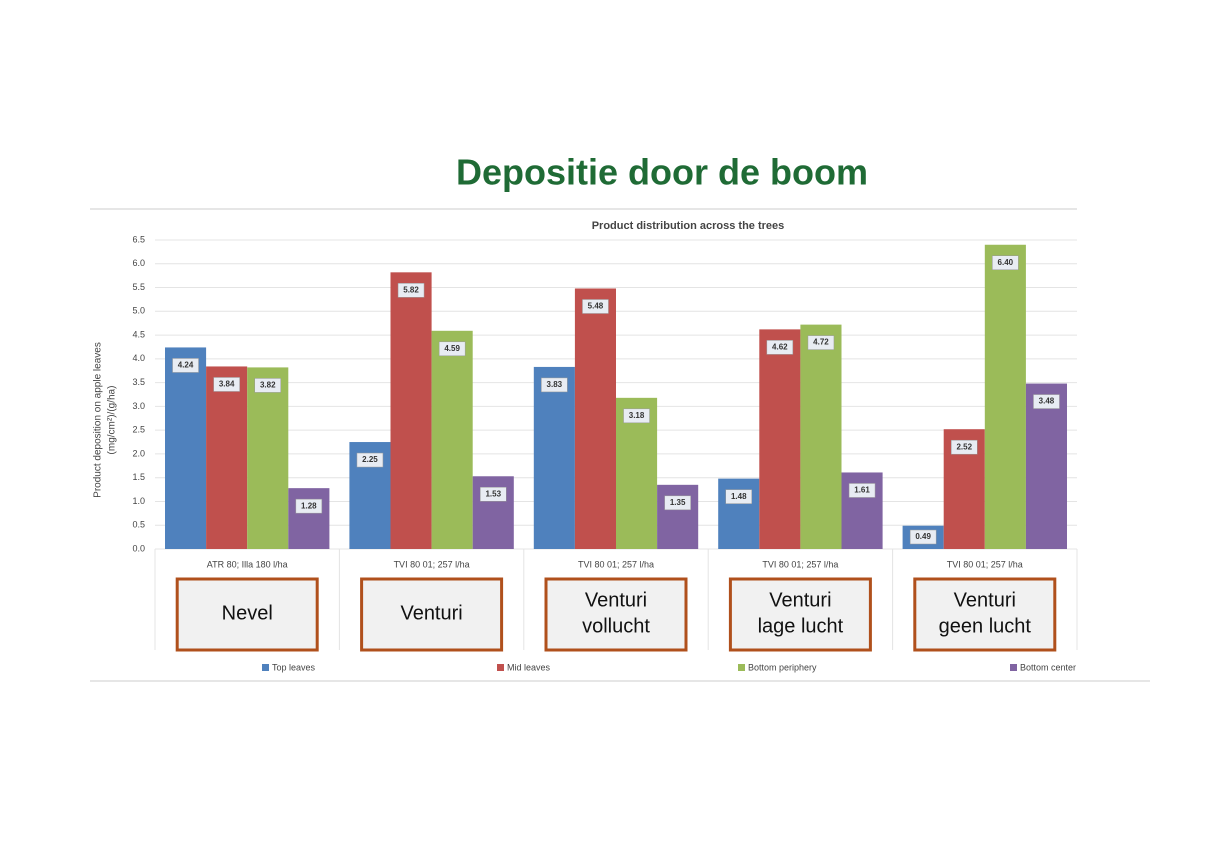  What do you see at coordinates (247, 564) in the screenshot?
I see `x-tick-label: ATR 80; Illa 180 l/ha` at bounding box center [247, 564].